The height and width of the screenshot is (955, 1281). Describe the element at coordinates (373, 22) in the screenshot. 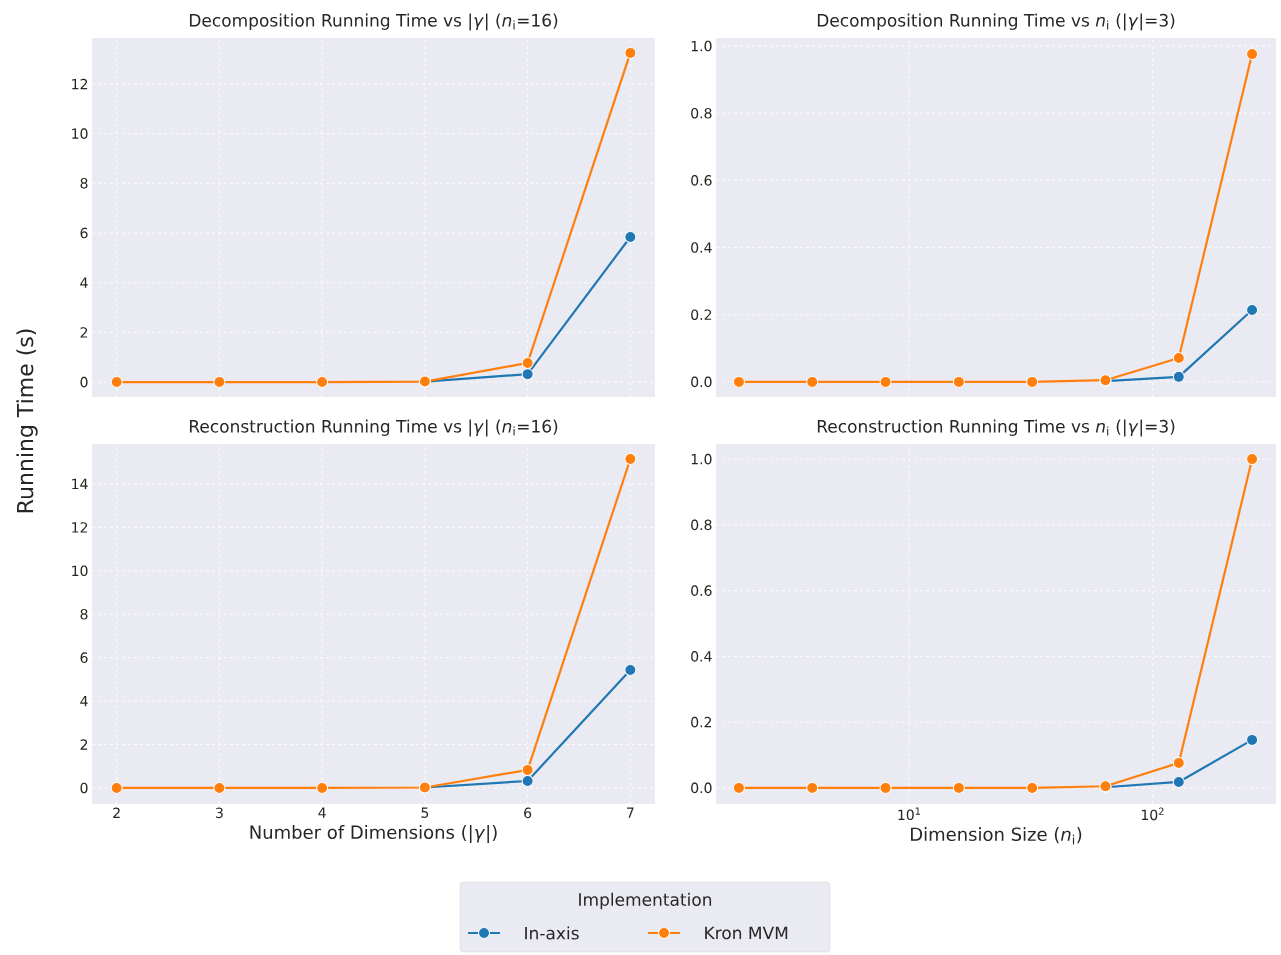

I see `chart-title: Decomposition Running Time vs |γ| (n$_{i}$=16)` at that location.